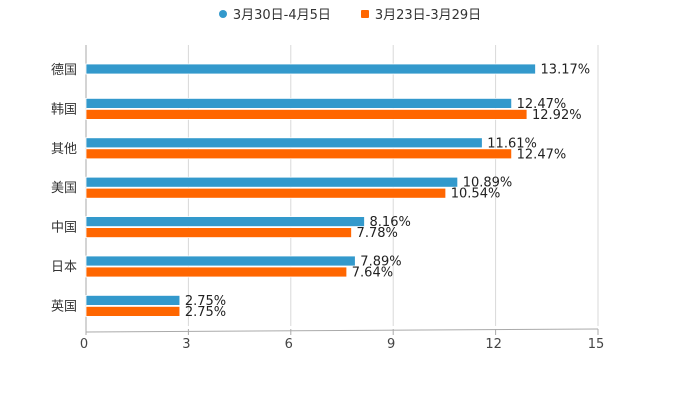 This screenshot has width=700, height=400. Describe the element at coordinates (84, 344) in the screenshot. I see `x-tick-label: 0` at that location.